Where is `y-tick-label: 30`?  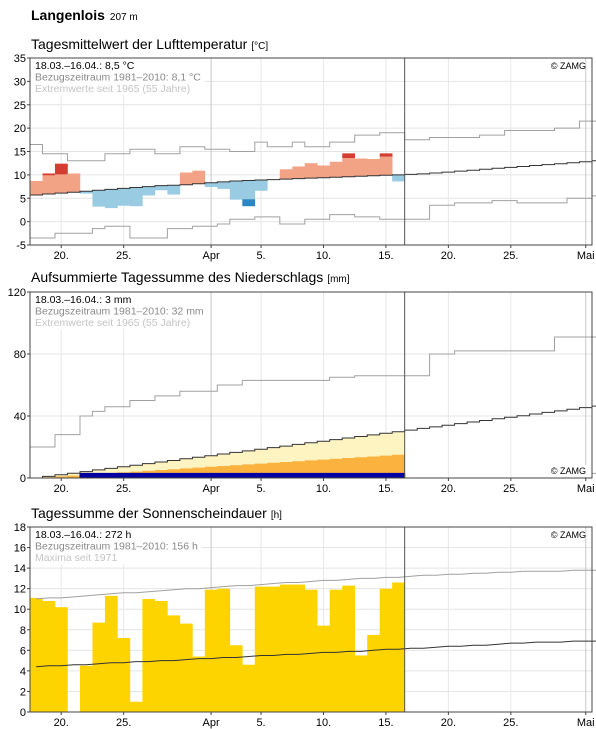
y-tick-label: 30 is located at coordinates (20, 82).